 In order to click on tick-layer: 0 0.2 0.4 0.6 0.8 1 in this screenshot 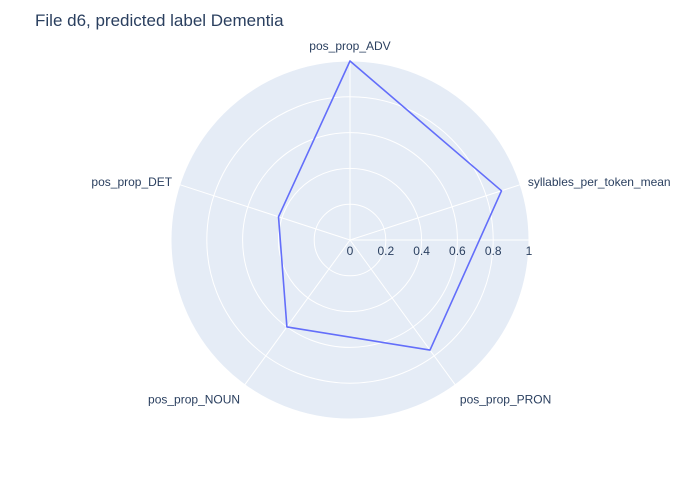, I will do `click(440, 251)`.